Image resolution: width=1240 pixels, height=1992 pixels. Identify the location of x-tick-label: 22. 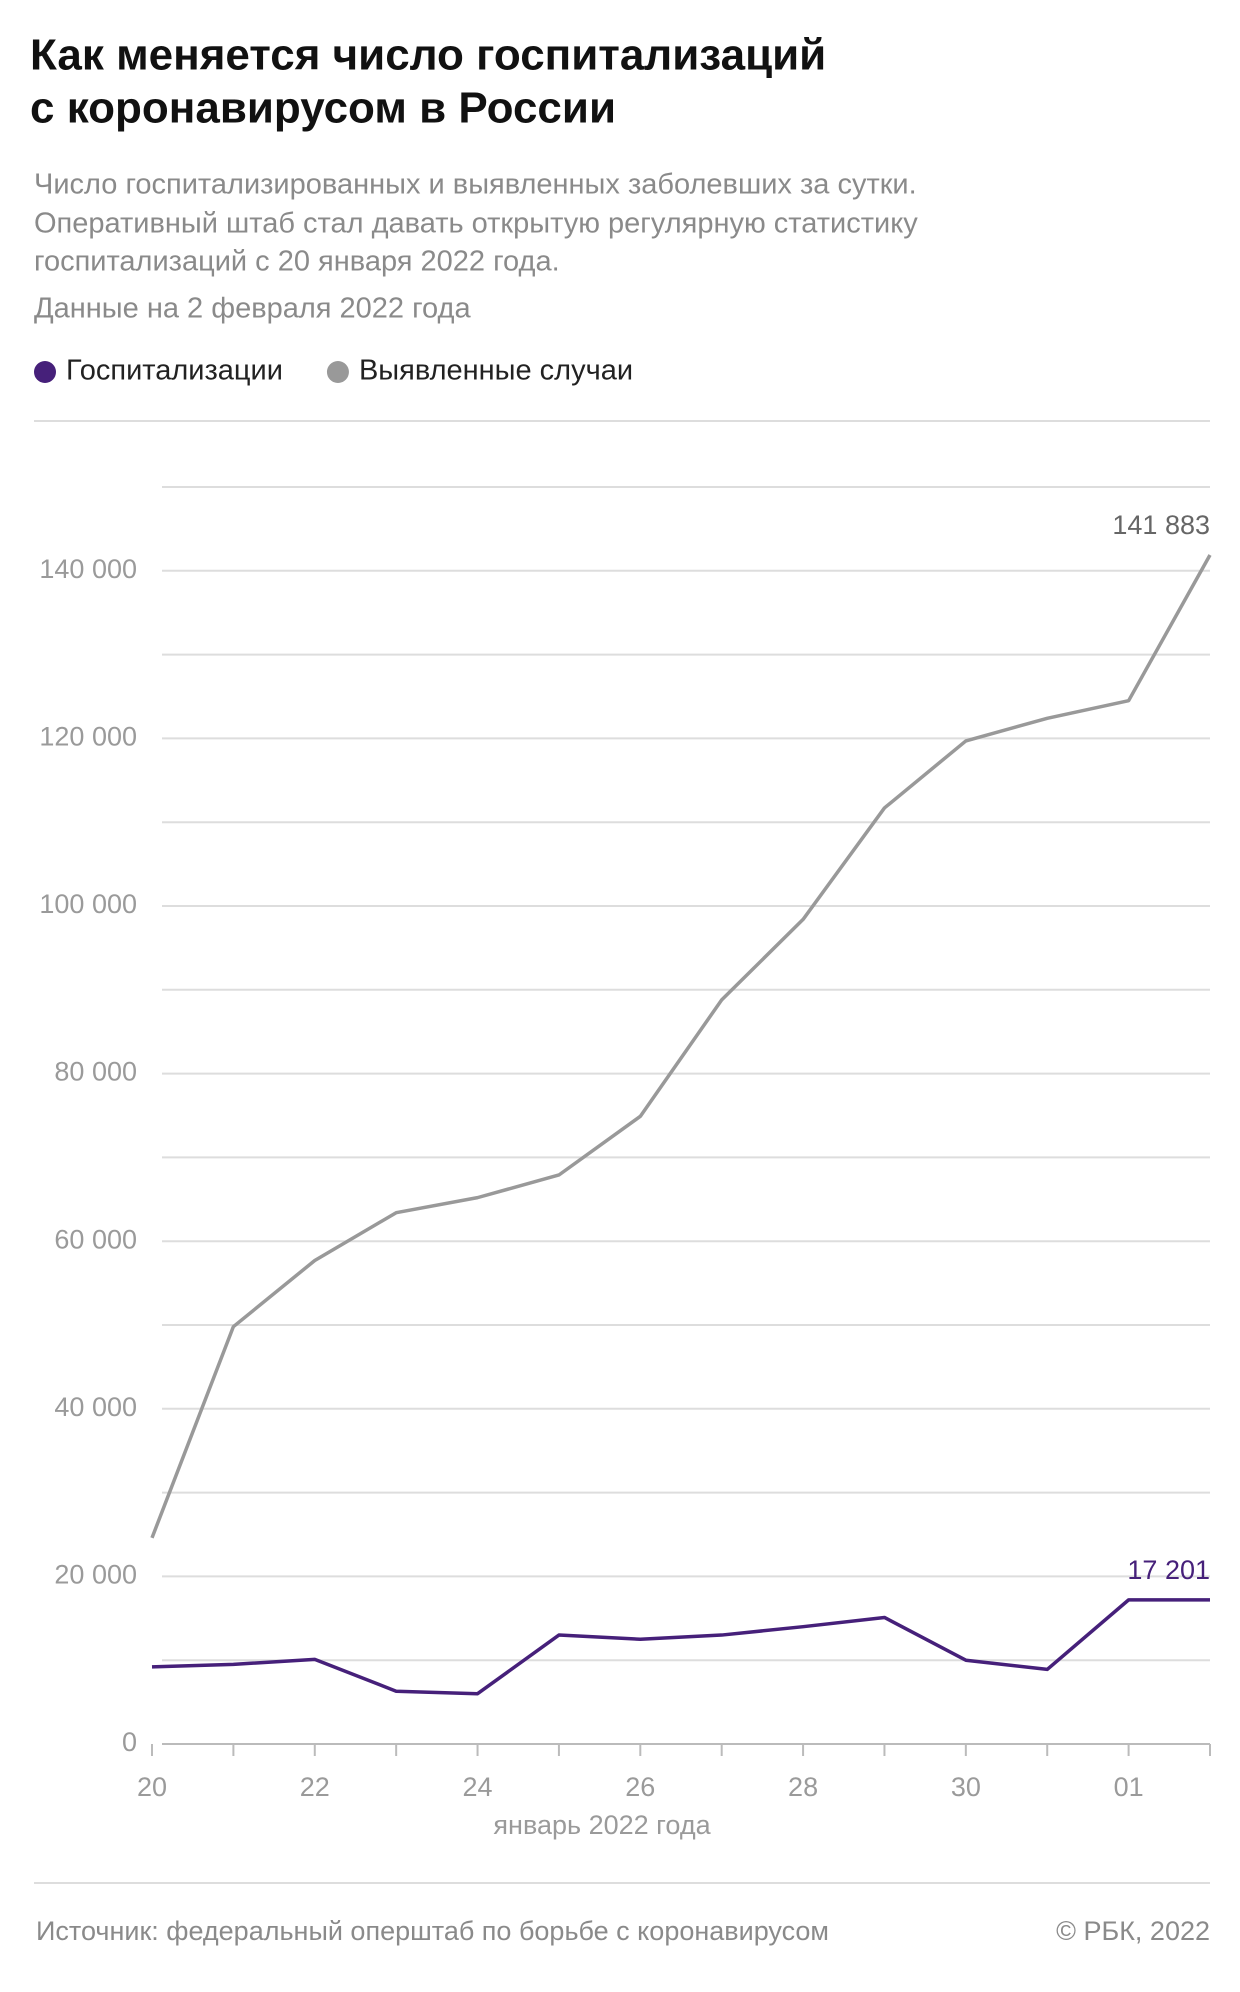
(315, 1787).